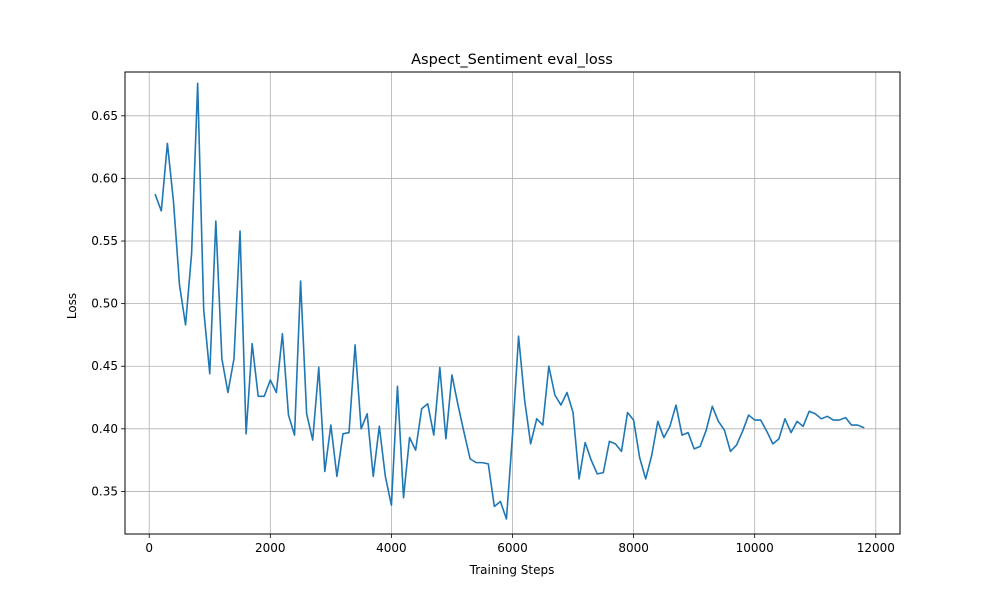  What do you see at coordinates (104, 241) in the screenshot?
I see `y-tick-label: 0.55` at bounding box center [104, 241].